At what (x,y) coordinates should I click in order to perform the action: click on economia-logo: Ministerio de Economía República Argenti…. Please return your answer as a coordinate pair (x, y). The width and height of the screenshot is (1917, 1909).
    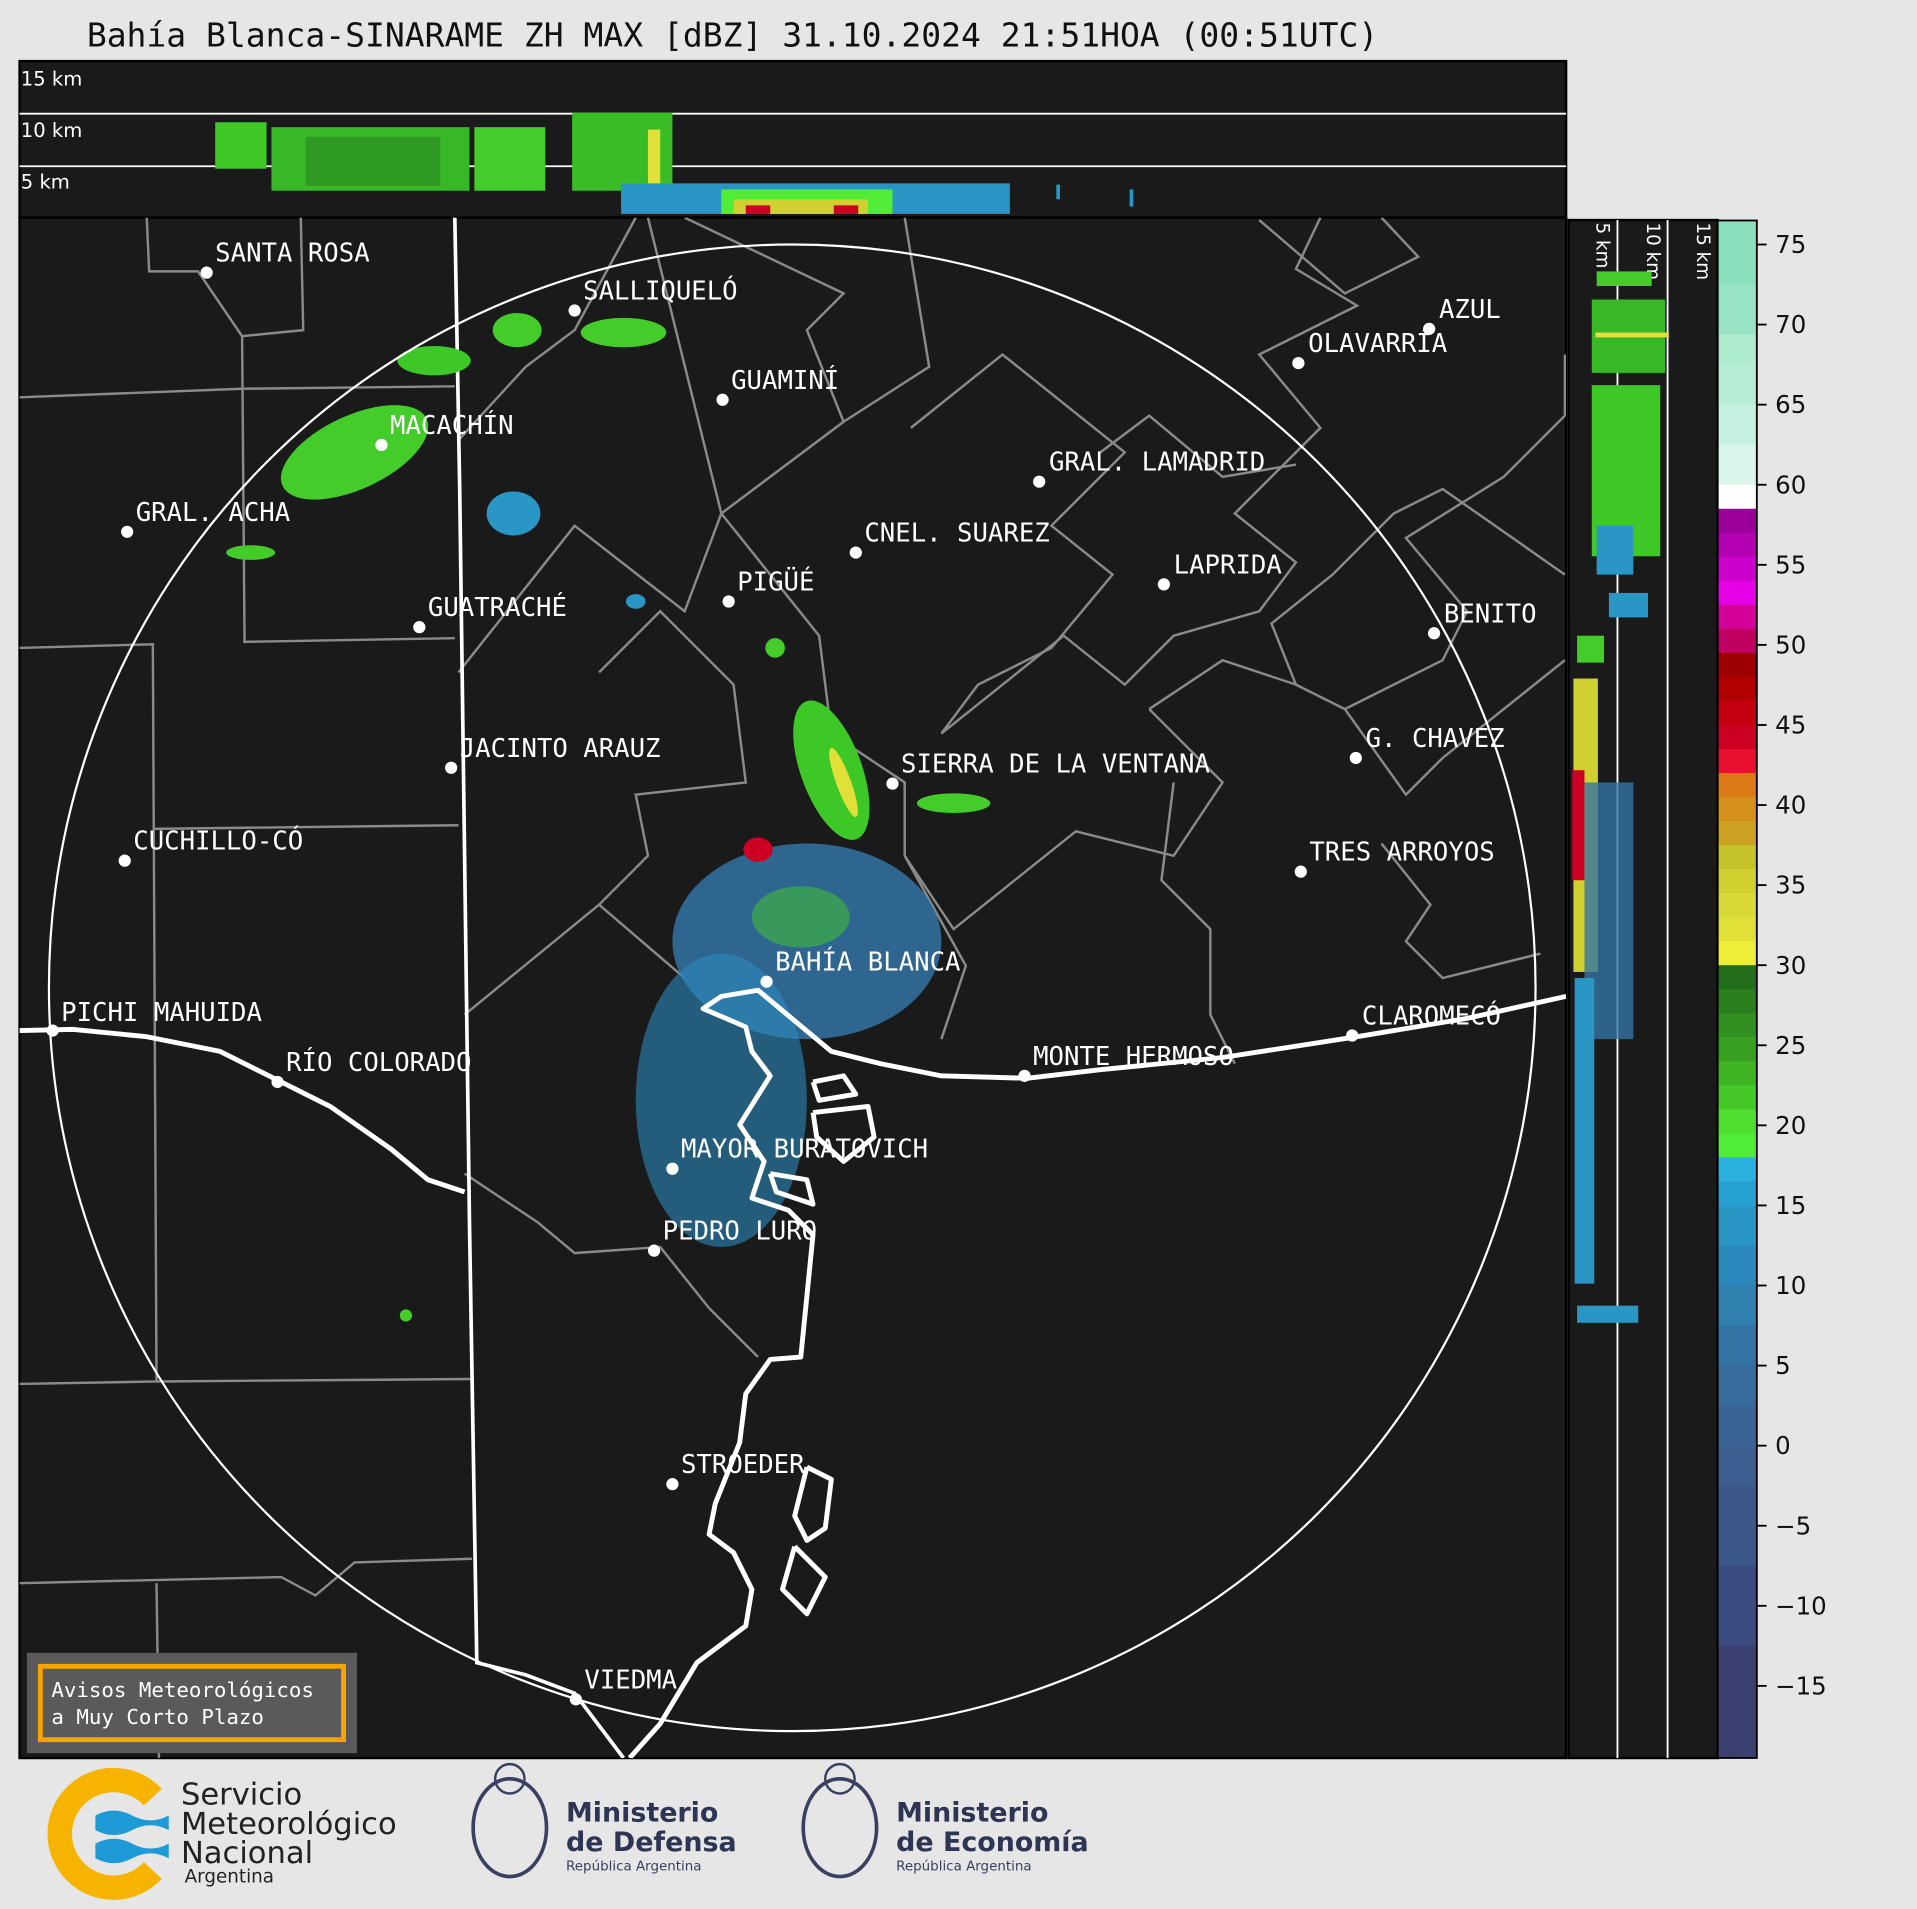
    Looking at the image, I should click on (945, 1820).